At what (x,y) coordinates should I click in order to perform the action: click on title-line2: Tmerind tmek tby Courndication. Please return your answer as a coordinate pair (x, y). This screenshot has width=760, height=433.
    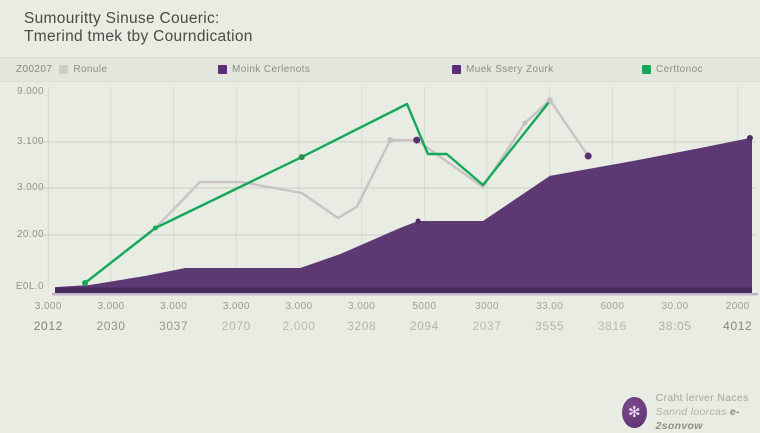
    Looking at the image, I should click on (138, 36).